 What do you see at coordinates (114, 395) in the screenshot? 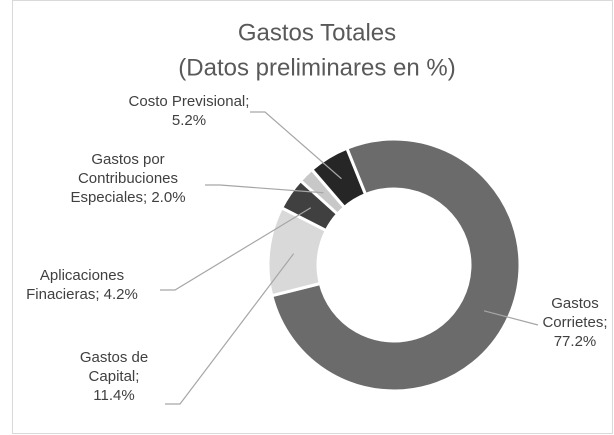
I see `label-value: 11.4%` at bounding box center [114, 395].